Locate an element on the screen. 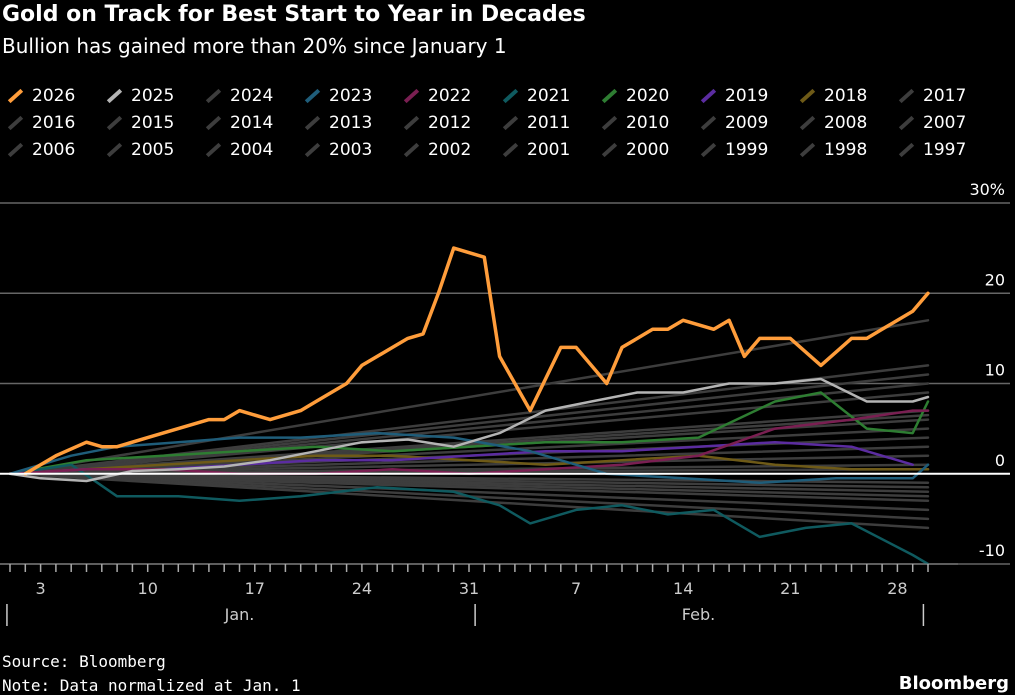 The width and height of the screenshot is (1015, 695). month-label: Feb. is located at coordinates (698, 614).